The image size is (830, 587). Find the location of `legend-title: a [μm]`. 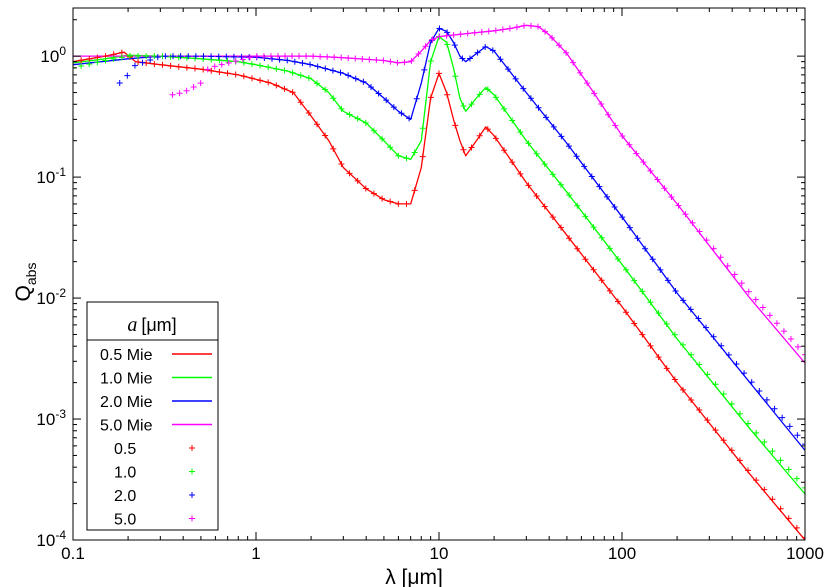

legend-title: a [μm] is located at coordinates (151, 325).